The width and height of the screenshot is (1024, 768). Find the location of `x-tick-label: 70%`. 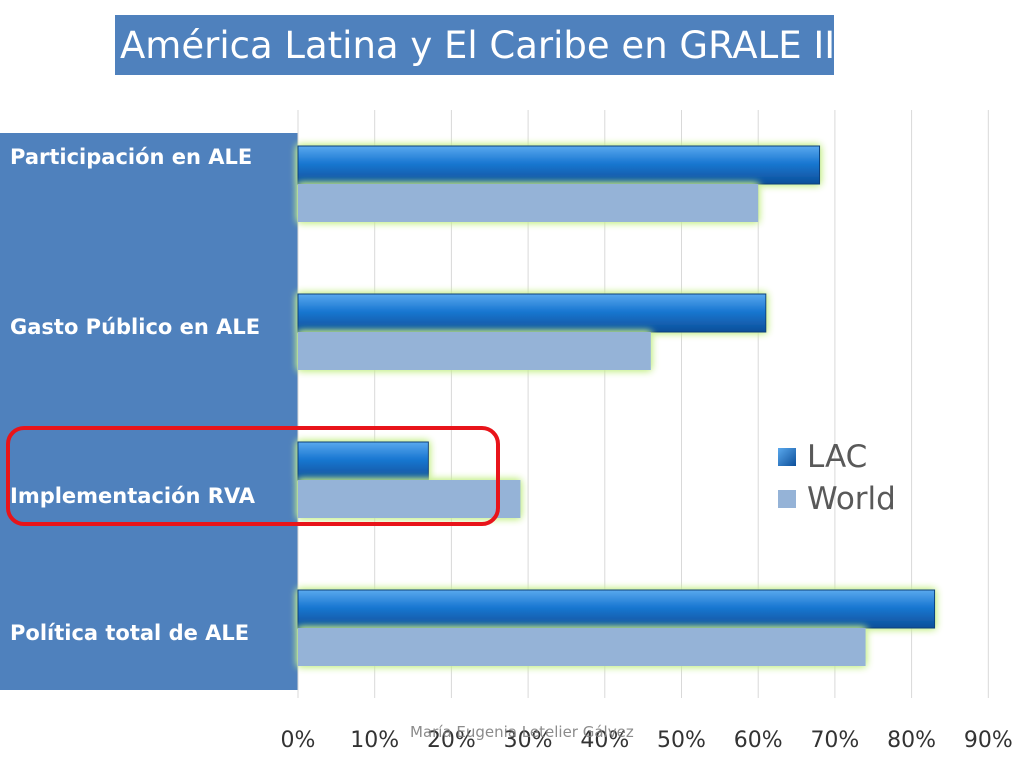

x-tick-label: 70% is located at coordinates (834, 740).